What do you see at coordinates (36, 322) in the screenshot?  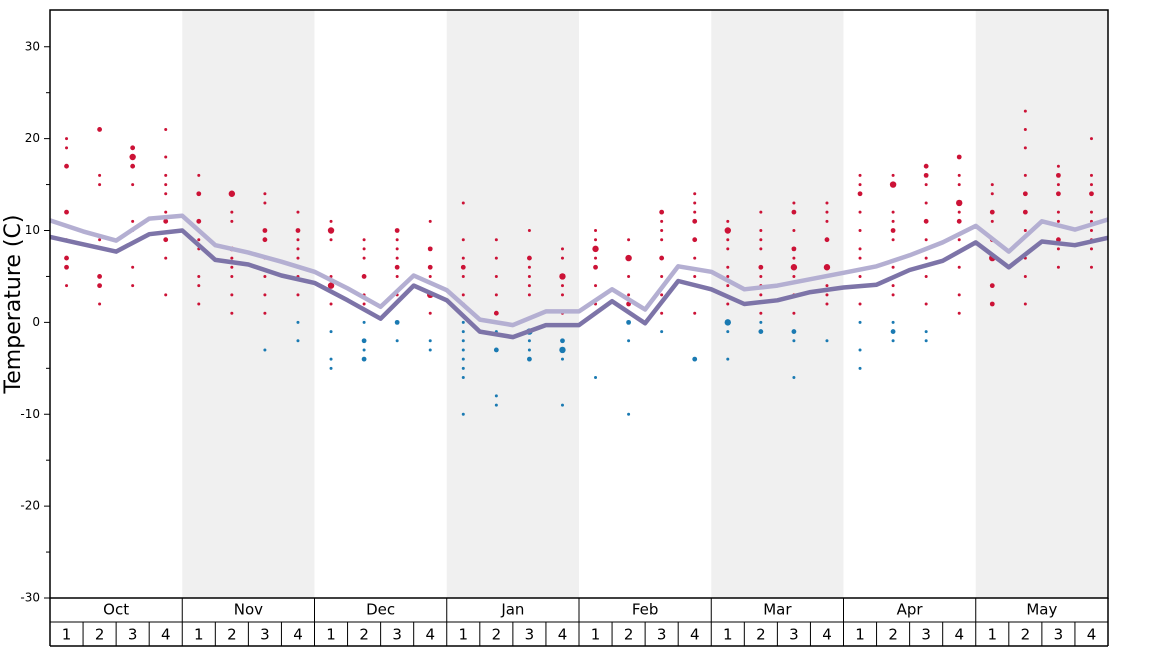 I see `y-tick-label: 0` at bounding box center [36, 322].